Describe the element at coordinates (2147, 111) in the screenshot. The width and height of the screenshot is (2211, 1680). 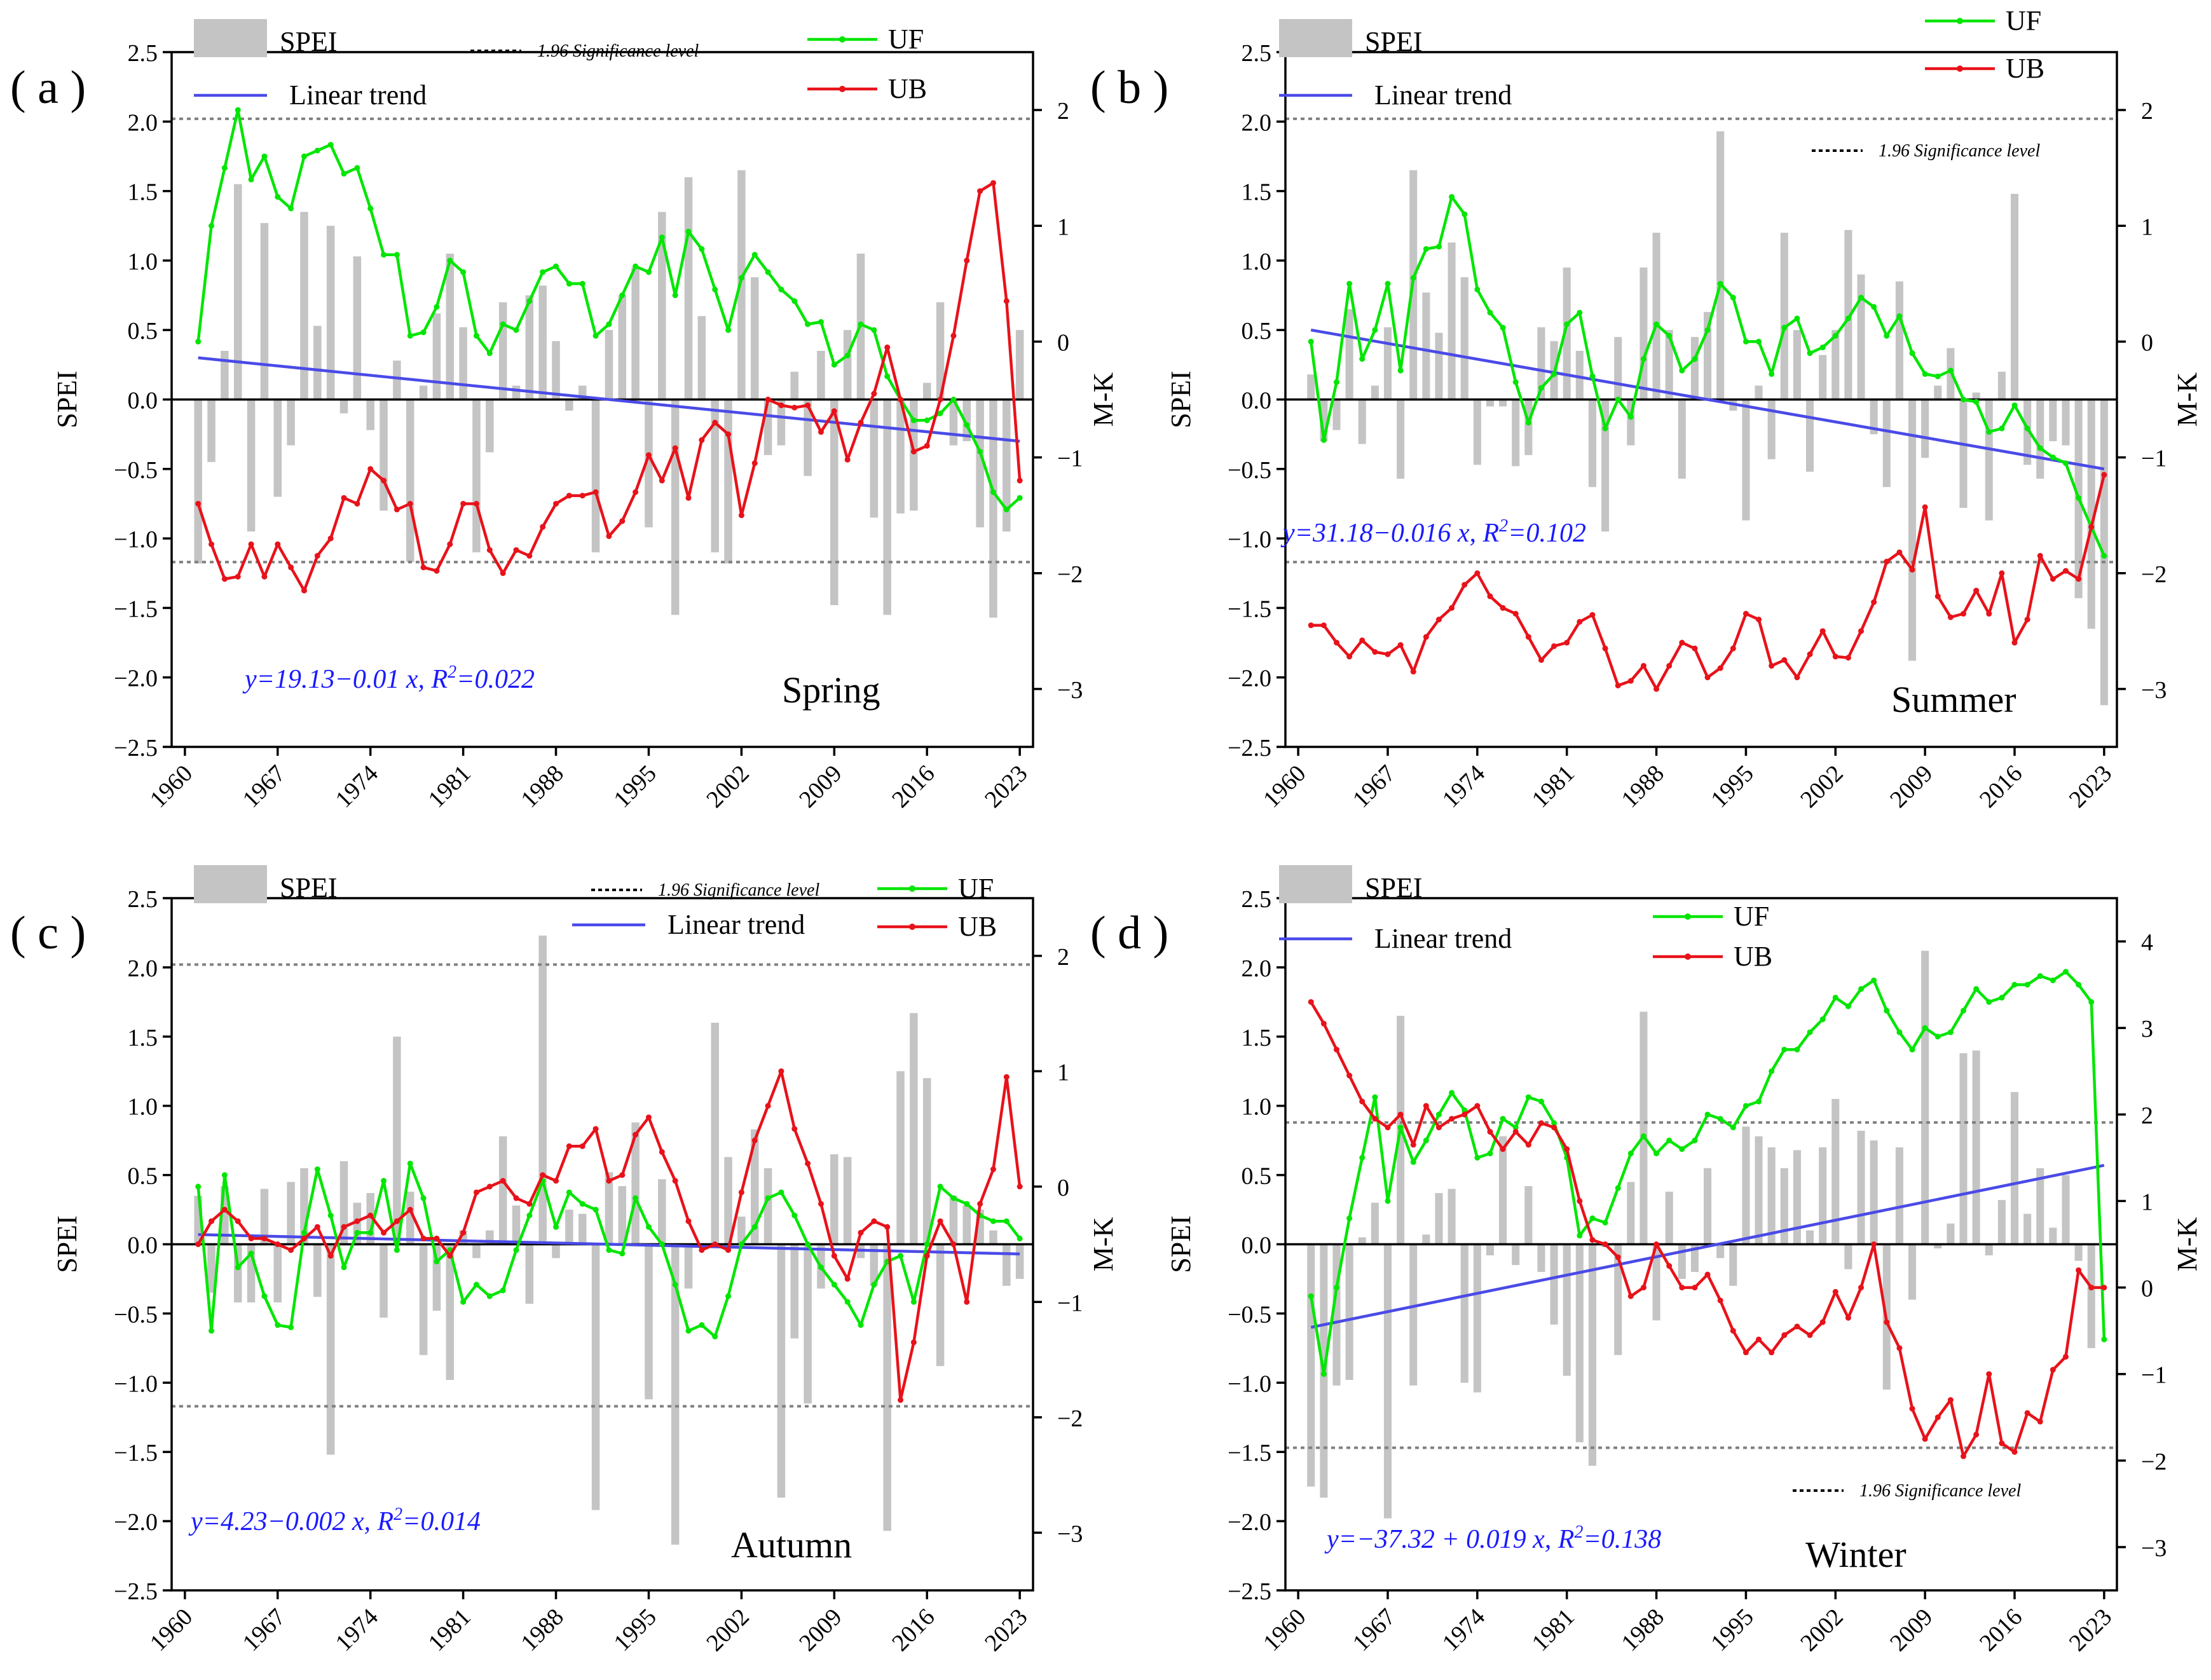
I see `y2-tick-label: 2` at that location.